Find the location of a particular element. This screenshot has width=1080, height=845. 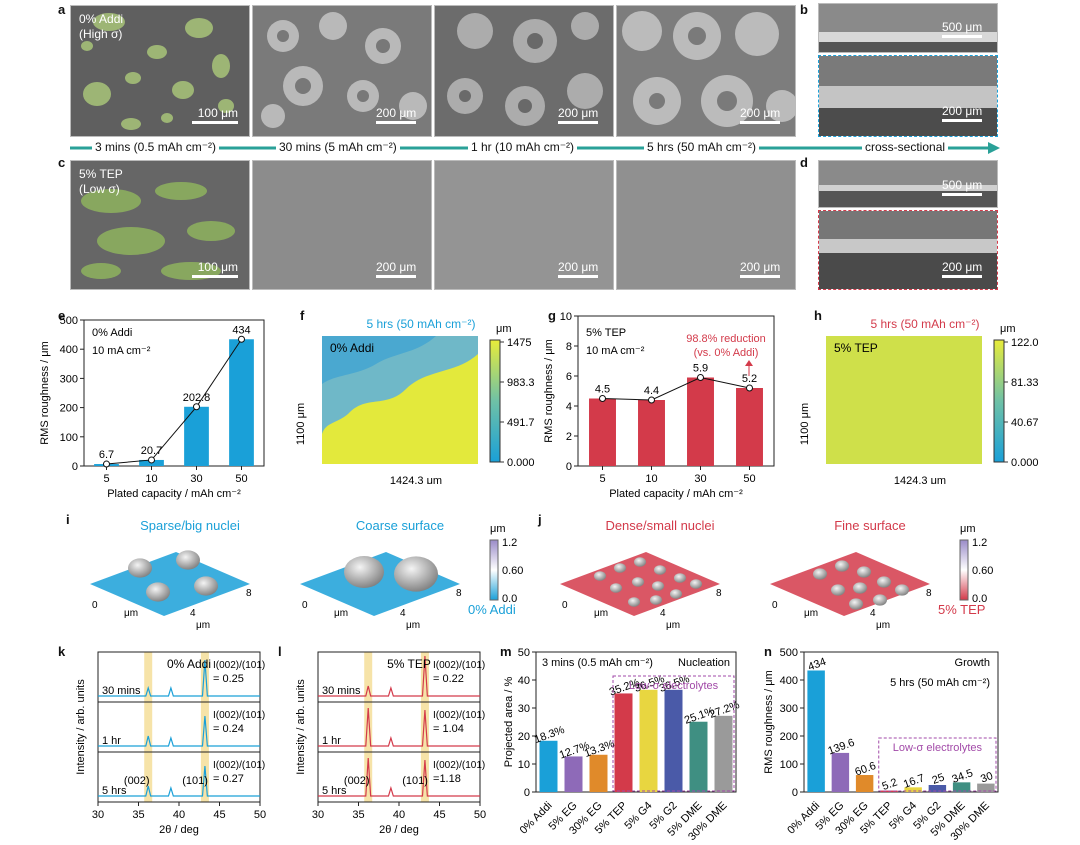

bar-30--EG is located at coordinates (864, 783).